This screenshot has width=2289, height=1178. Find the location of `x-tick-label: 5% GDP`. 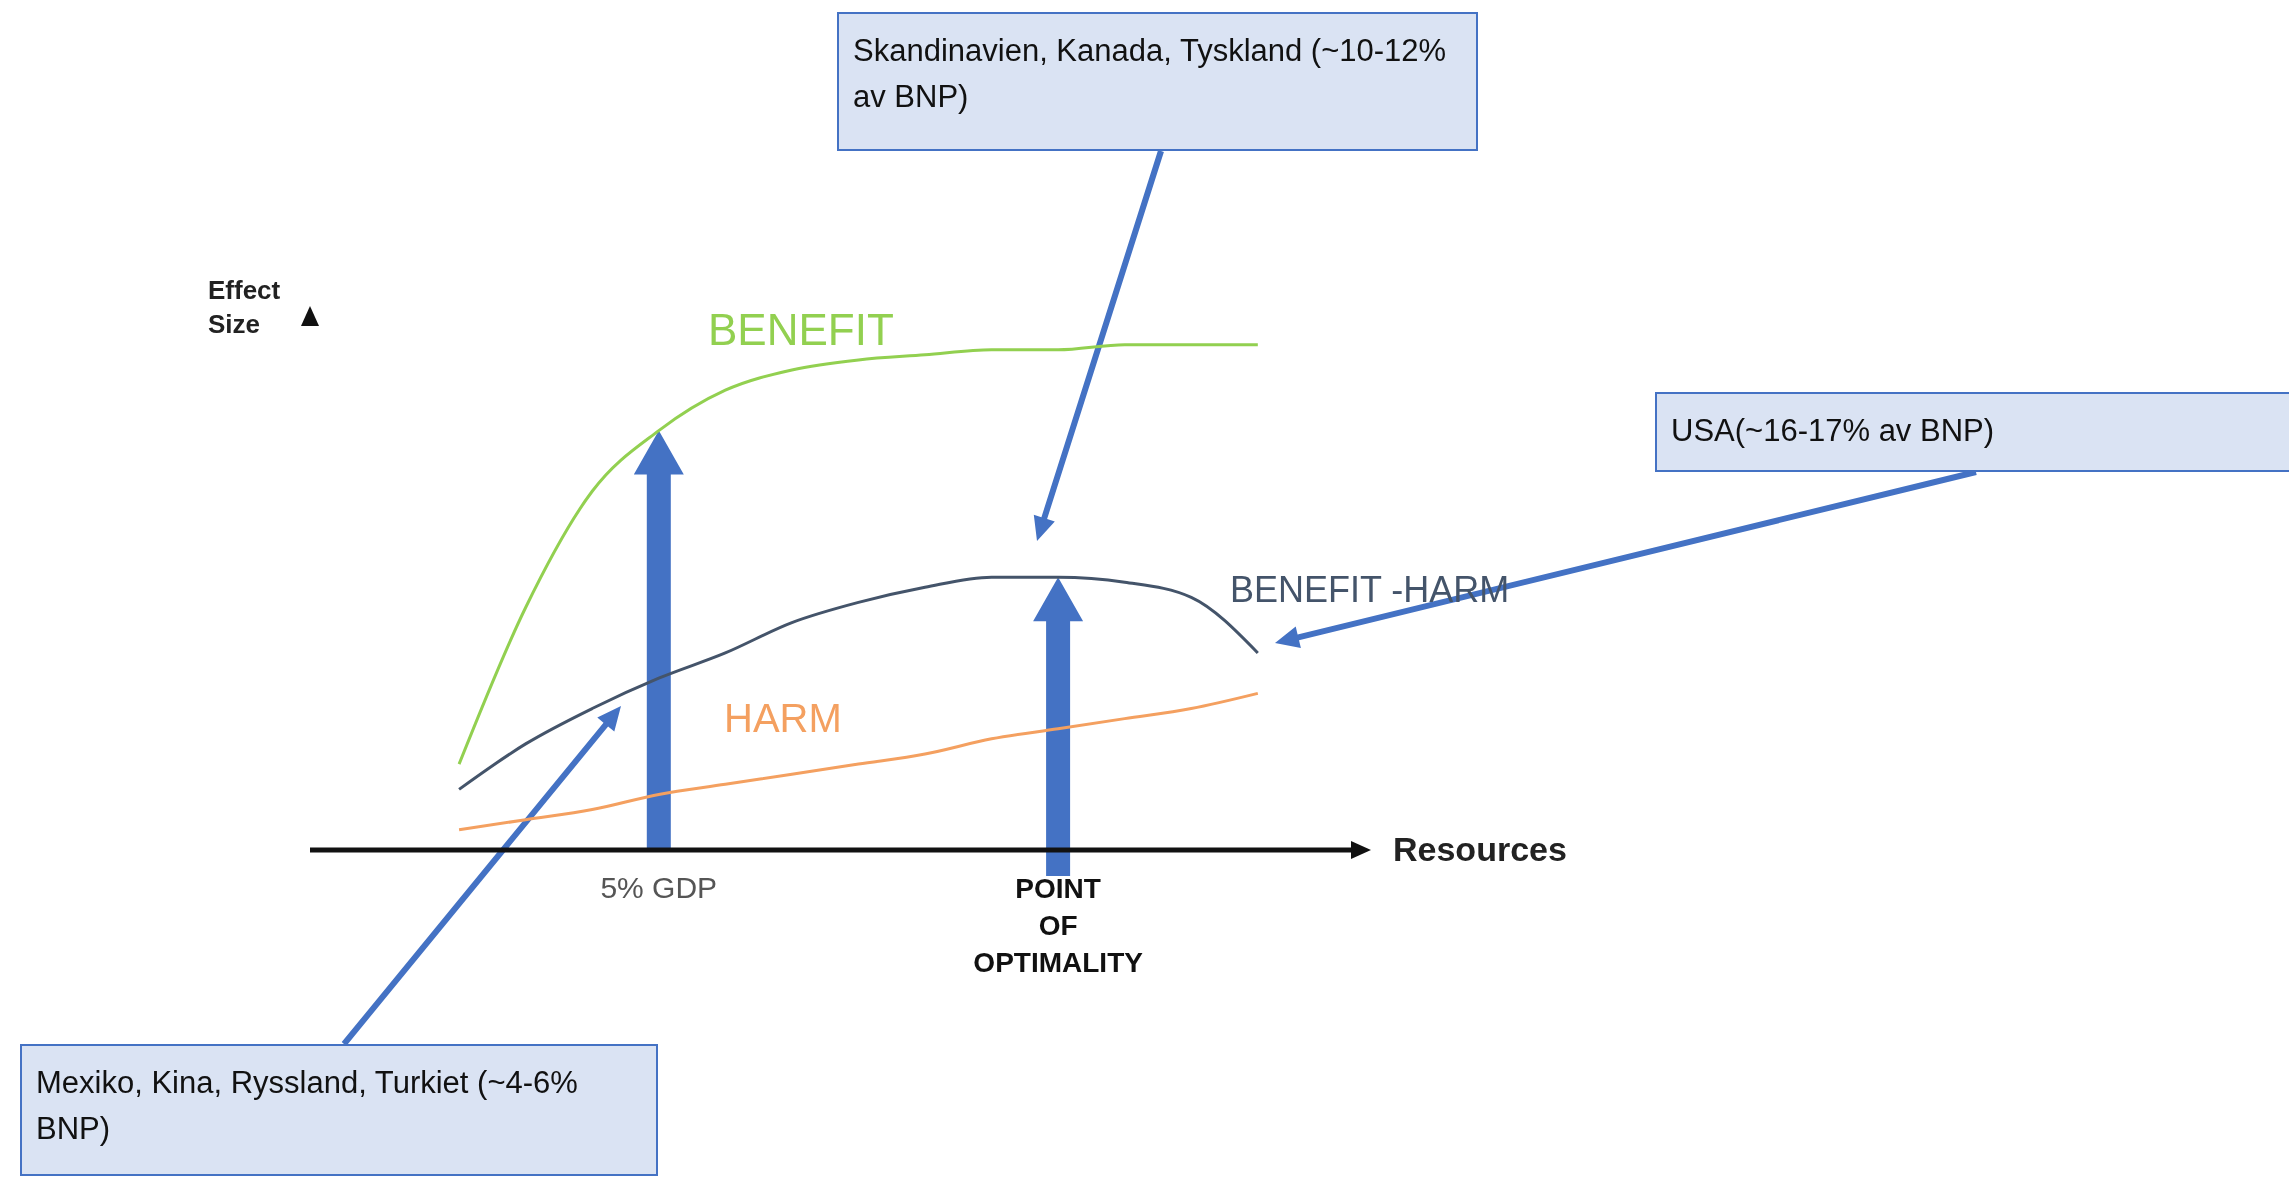

x-tick-label: 5% GDP is located at coordinates (659, 887).